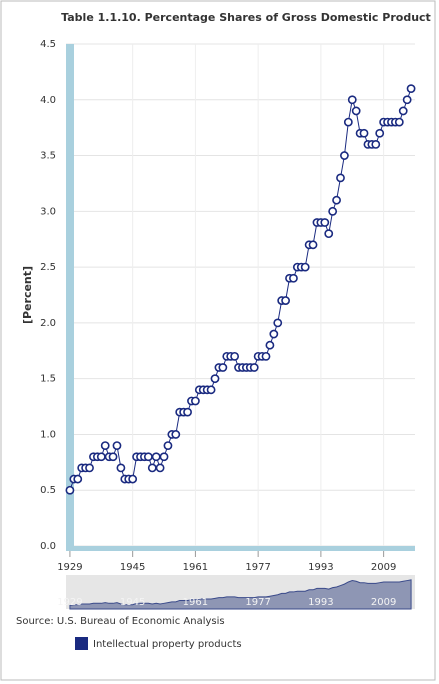 The width and height of the screenshot is (439, 684). What do you see at coordinates (320, 602) in the screenshot?
I see `navigator-label: 1993` at bounding box center [320, 602].